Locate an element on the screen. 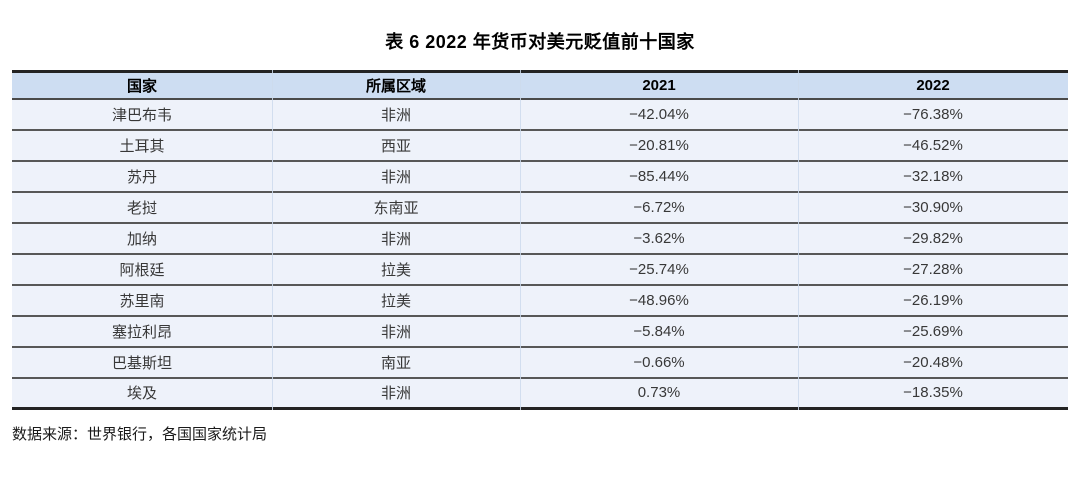 Image resolution: width=1080 pixels, height=484 pixels. table-row: 塞拉利昂 非洲 −5.84% −25.69% is located at coordinates (540, 331).